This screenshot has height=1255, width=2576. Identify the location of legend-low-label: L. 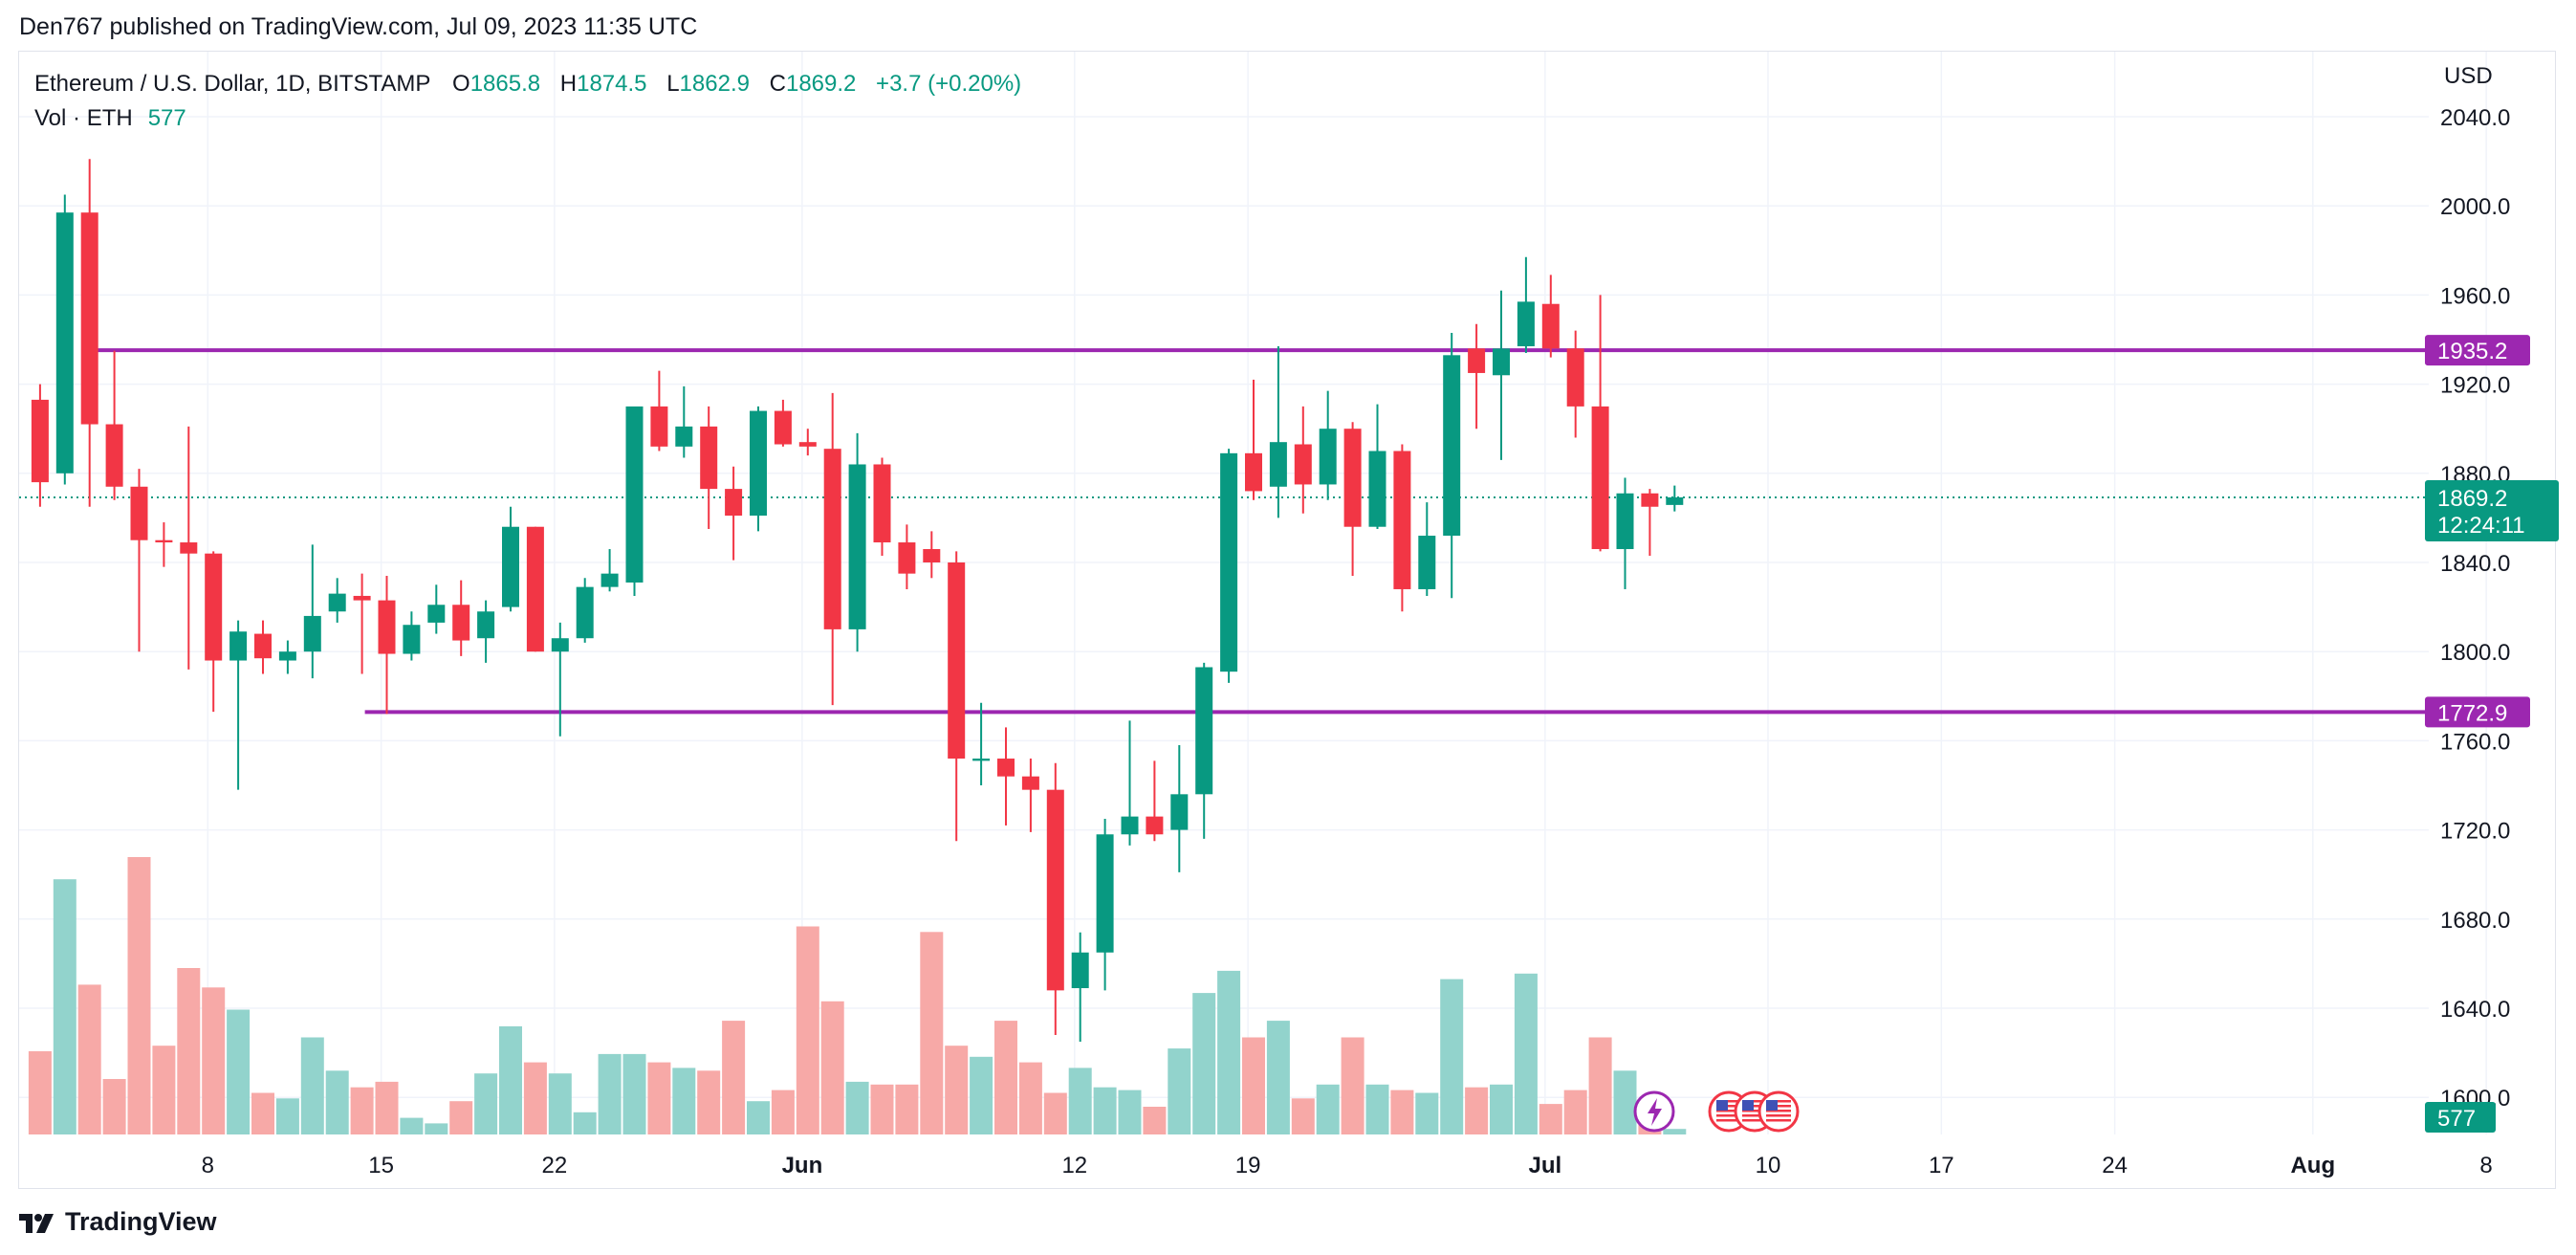
(673, 84).